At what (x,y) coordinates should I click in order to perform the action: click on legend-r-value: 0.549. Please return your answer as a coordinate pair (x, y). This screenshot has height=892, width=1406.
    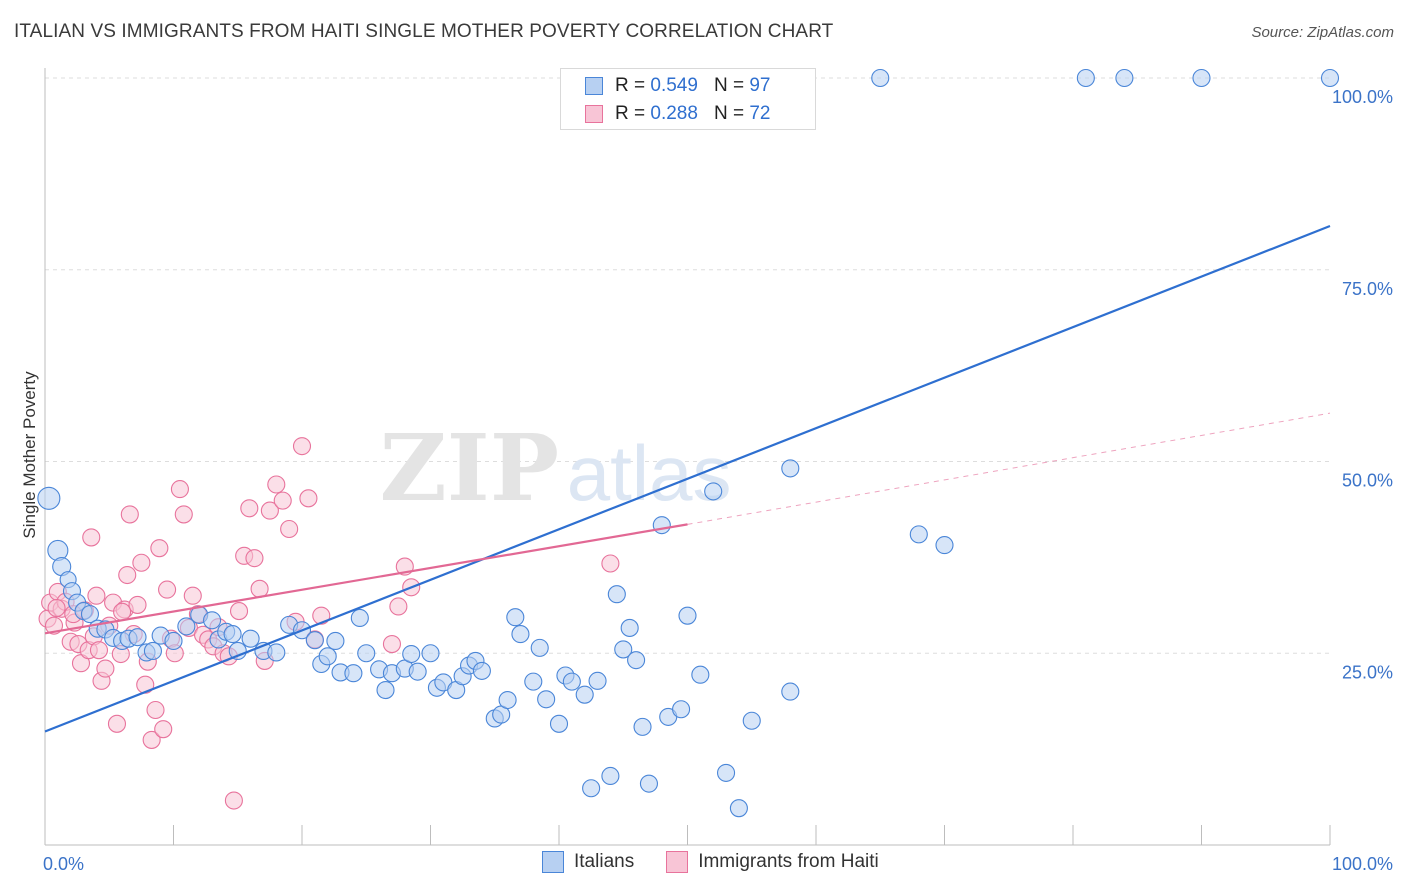
    Looking at the image, I should click on (674, 85).